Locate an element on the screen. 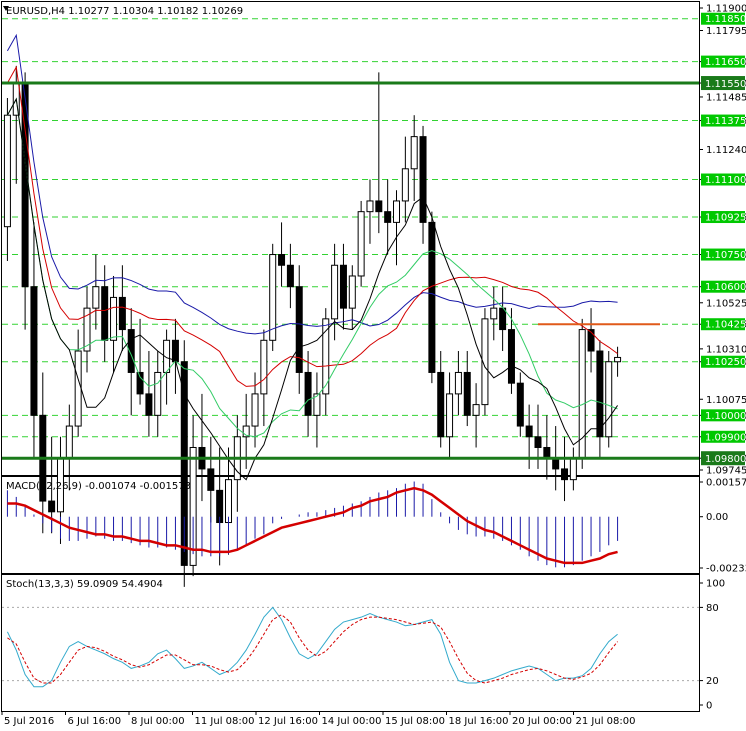 This screenshot has width=746, height=731. time-tick-label: 6 Jul 16:00 is located at coordinates (95, 721).